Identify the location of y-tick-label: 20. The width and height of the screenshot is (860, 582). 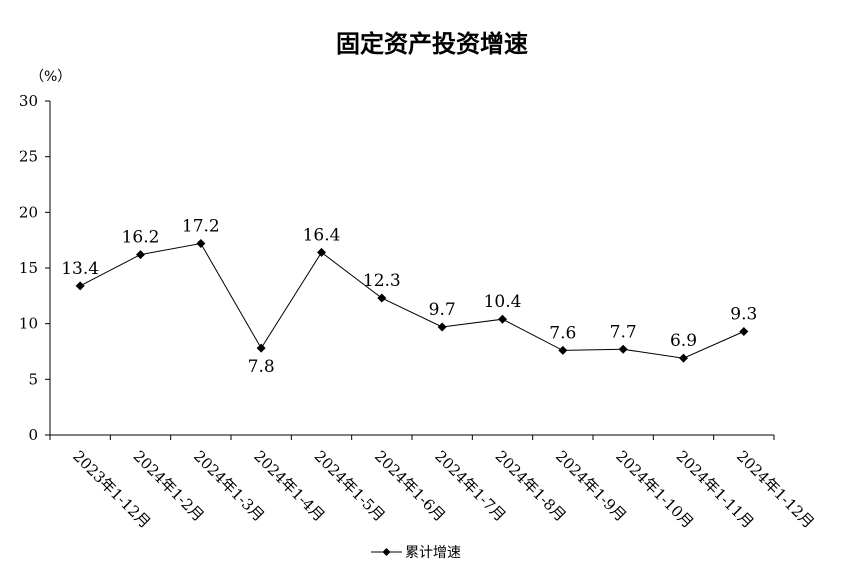
(28, 212).